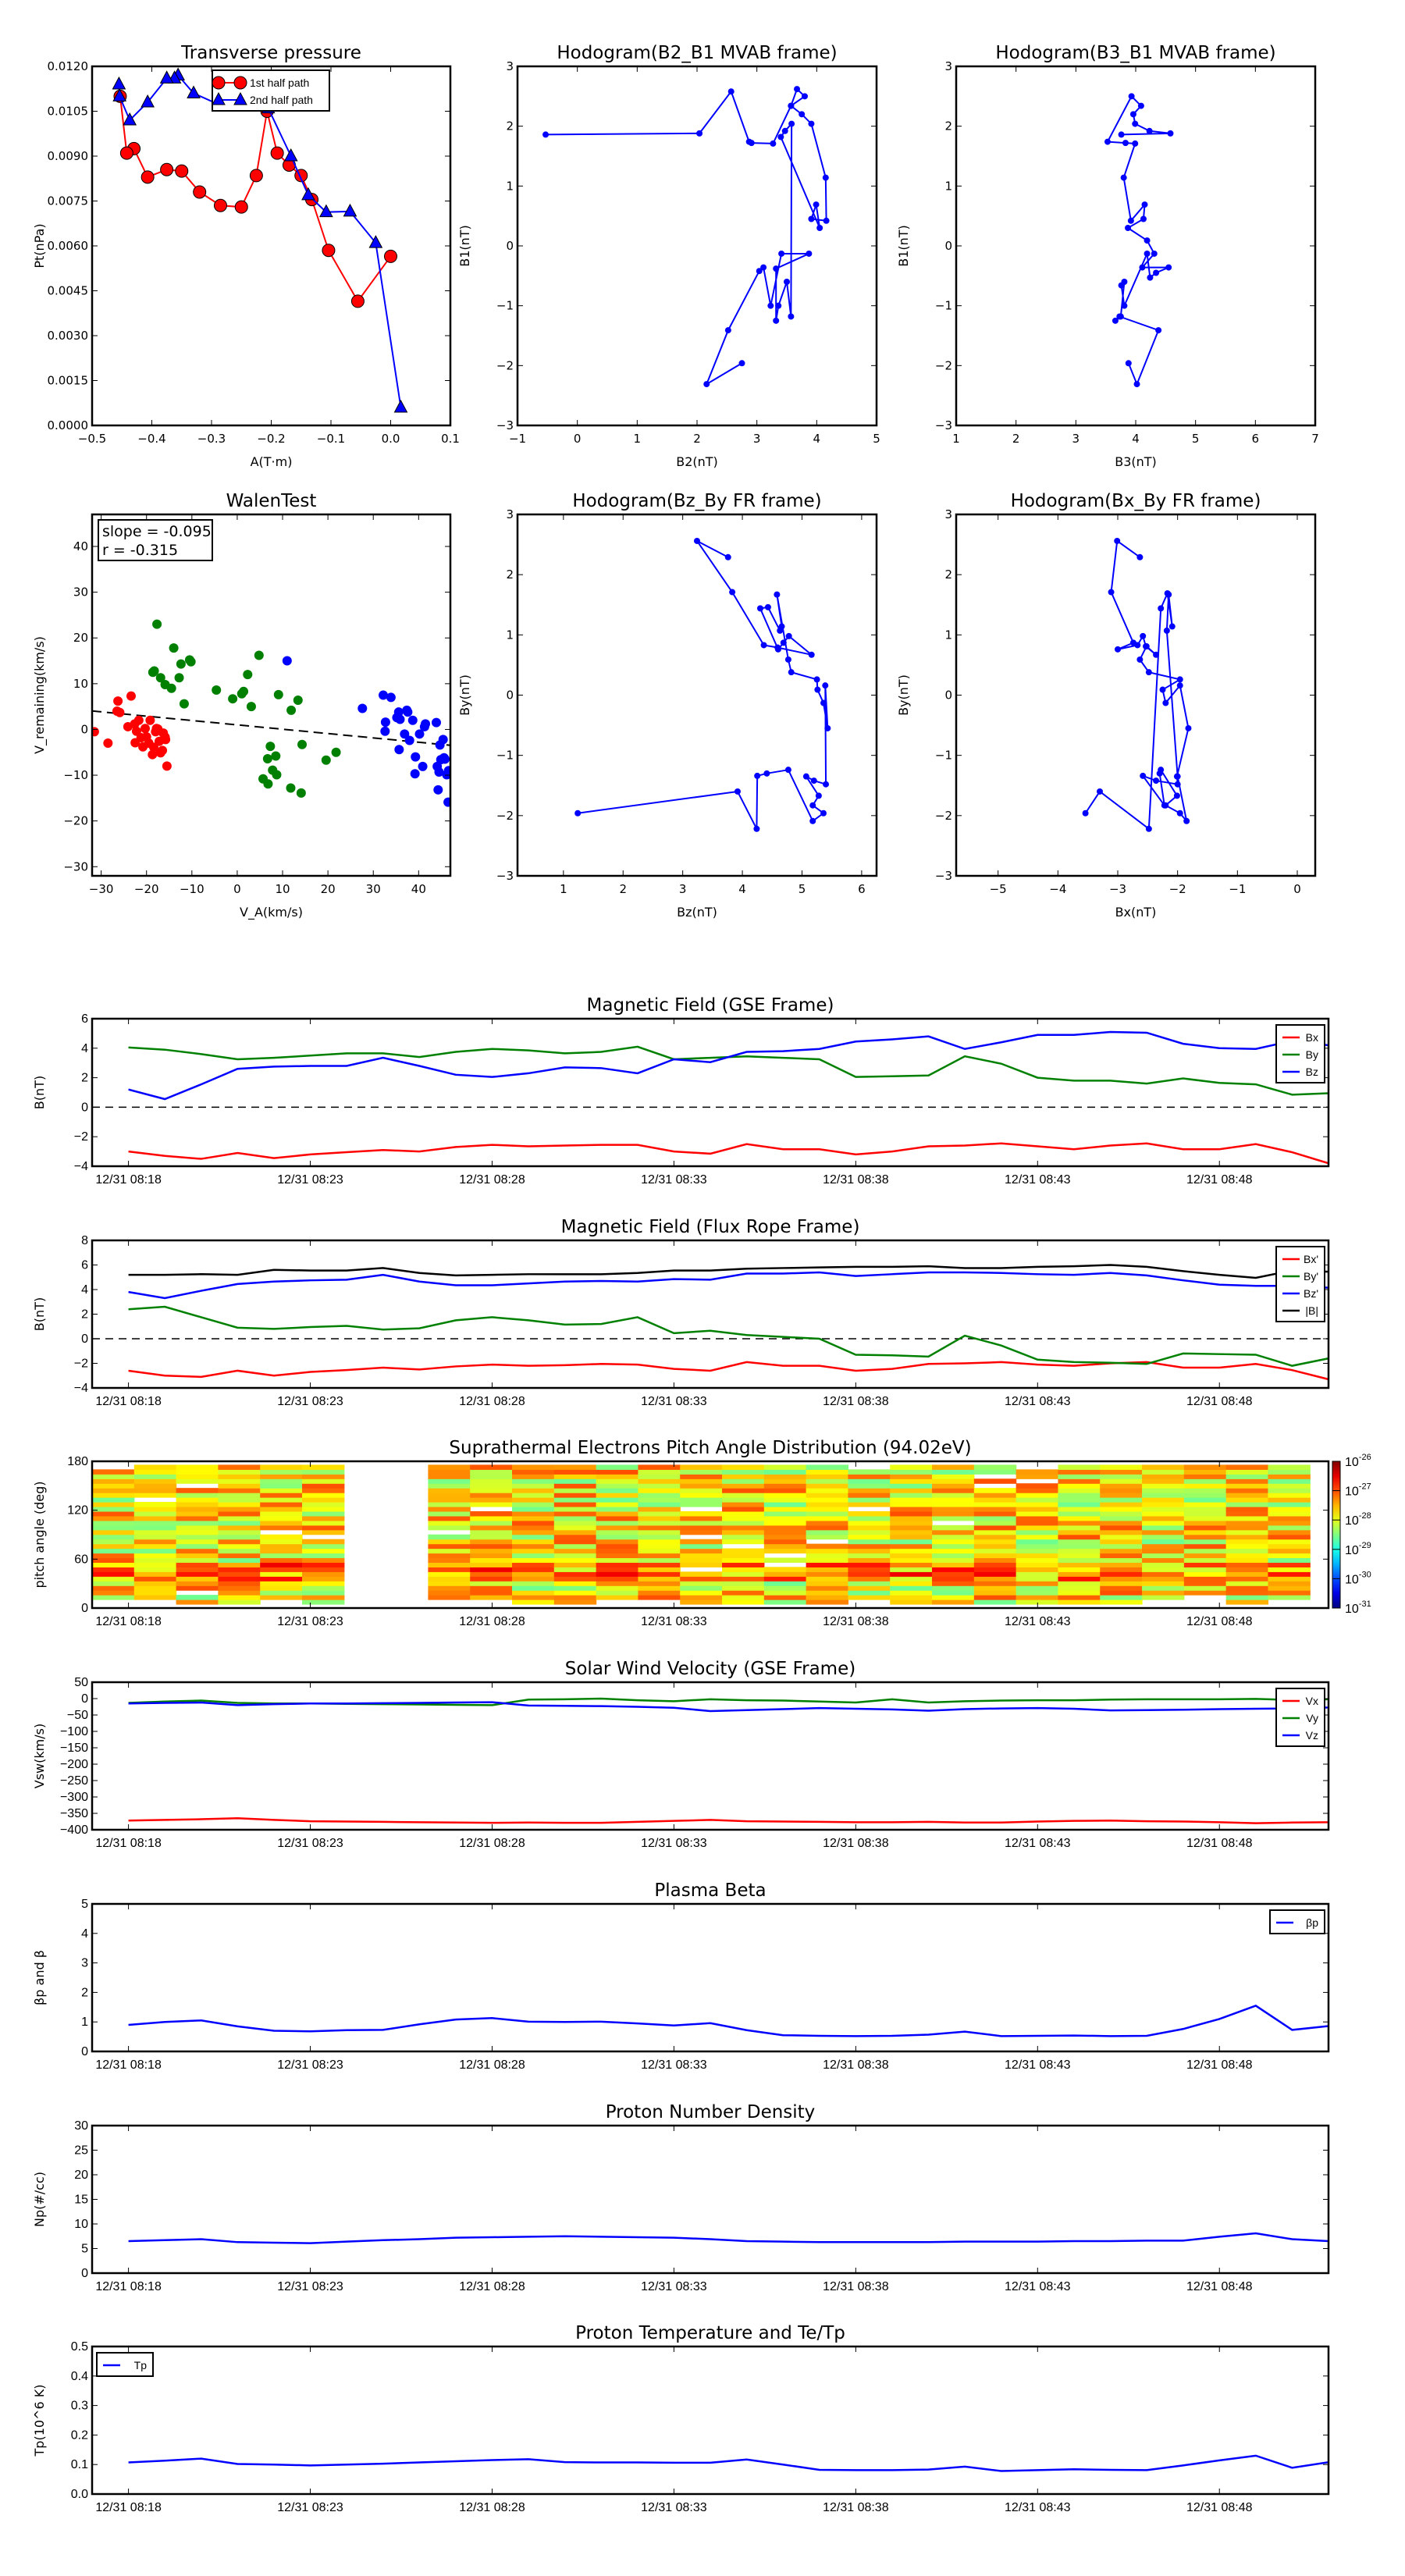 Image resolution: width=1405 pixels, height=2576 pixels. What do you see at coordinates (68, 425) in the screenshot?
I see `y-tick-label: 0.0000` at bounding box center [68, 425].